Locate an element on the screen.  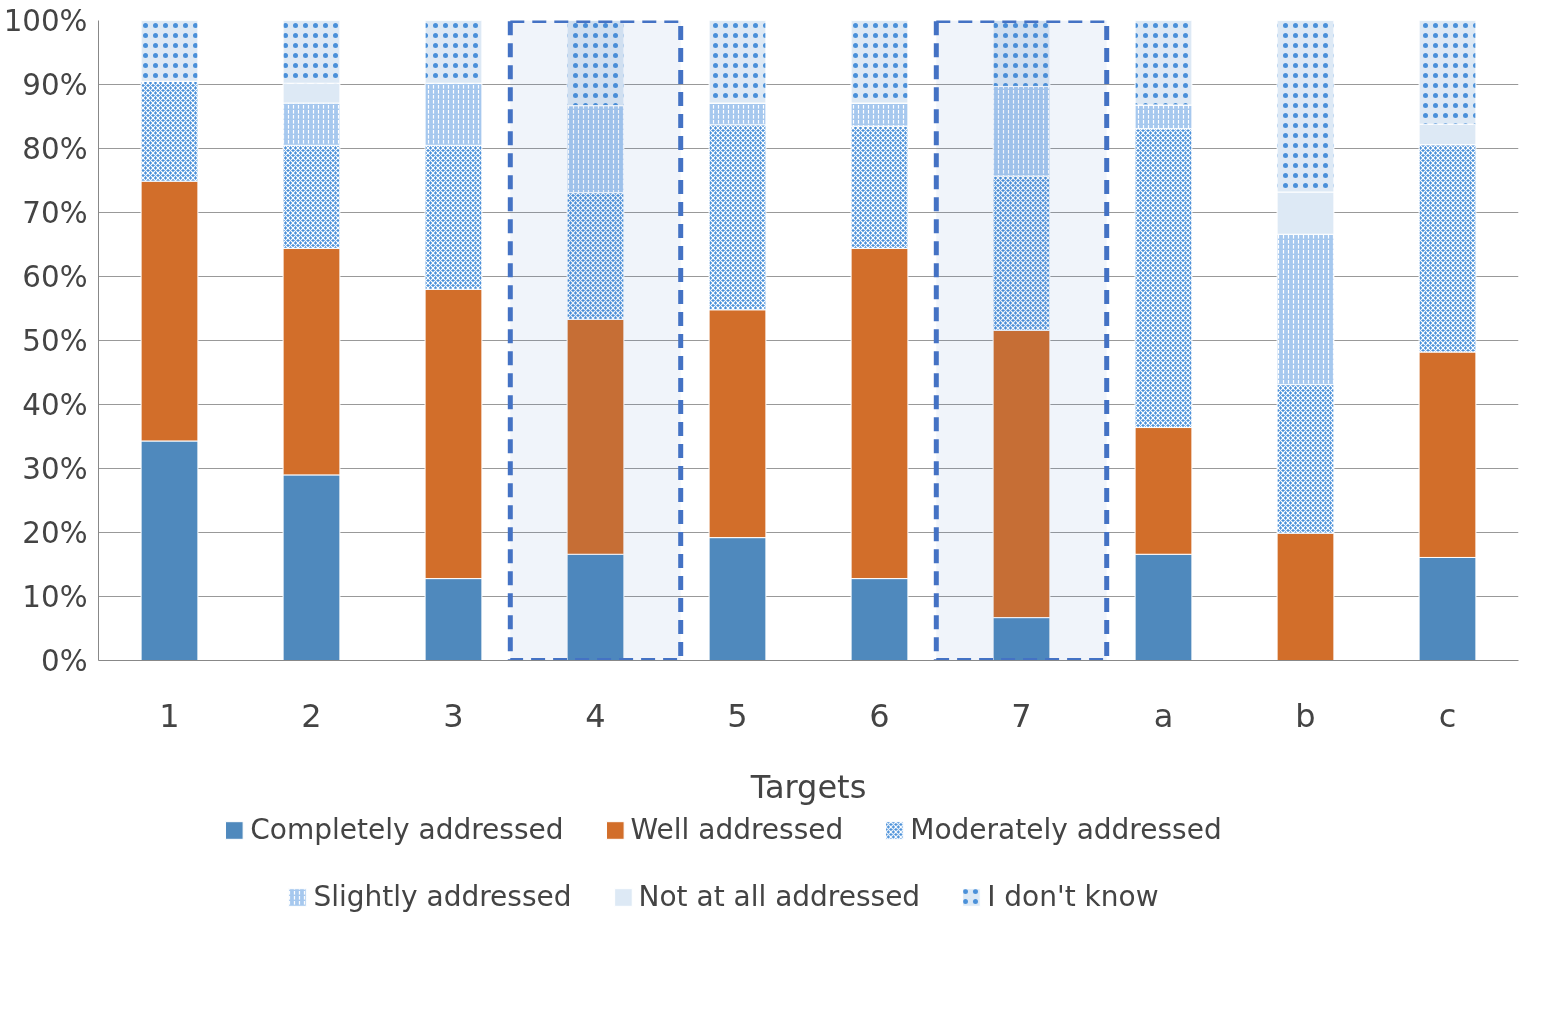
x-tick-label: 2 is located at coordinates (311, 715).